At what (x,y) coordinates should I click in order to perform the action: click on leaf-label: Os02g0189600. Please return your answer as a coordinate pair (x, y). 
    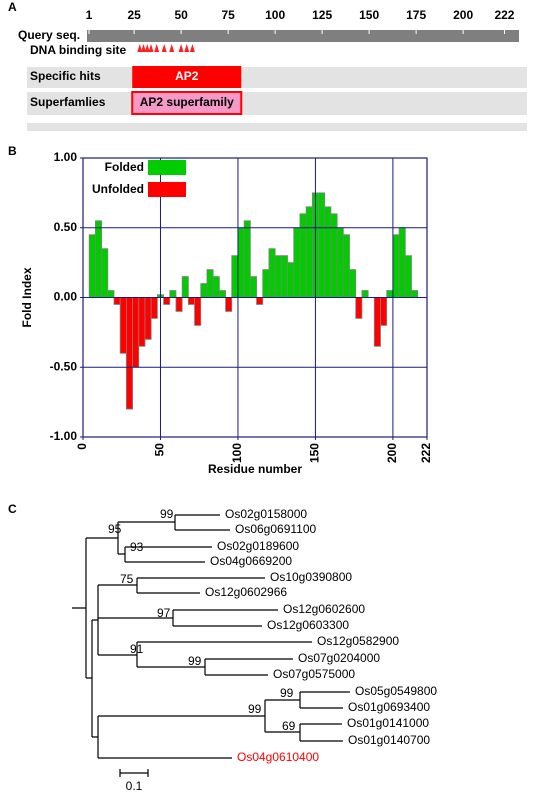
    Looking at the image, I should click on (258, 546).